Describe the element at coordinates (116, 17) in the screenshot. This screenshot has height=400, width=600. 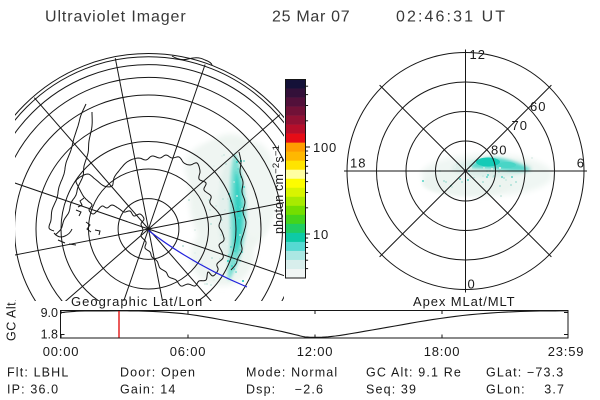
I see `svg-text: Ultraviolet Imager` at that location.